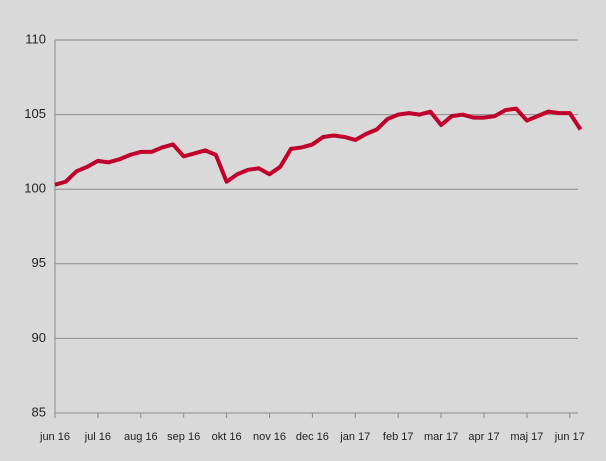 The height and width of the screenshot is (461, 606). I want to click on x-tick-label: sep 16, so click(183, 437).